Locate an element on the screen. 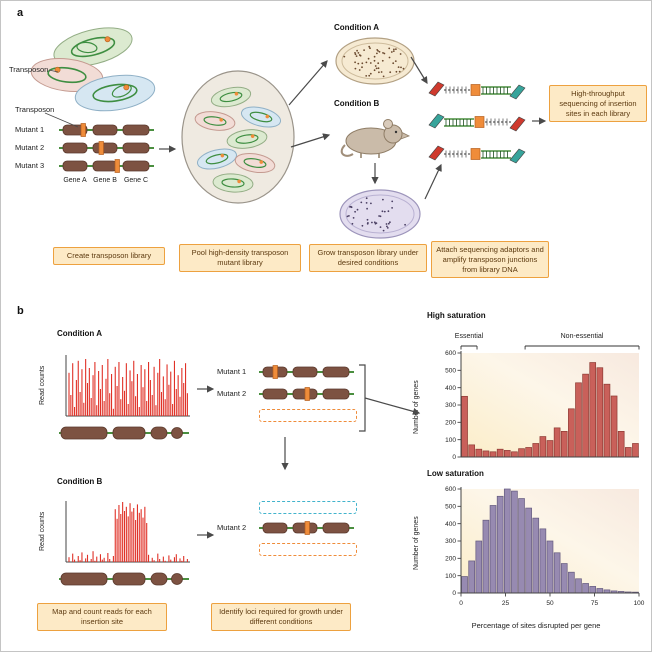  condition-a-title: Condition A is located at coordinates (357, 27).